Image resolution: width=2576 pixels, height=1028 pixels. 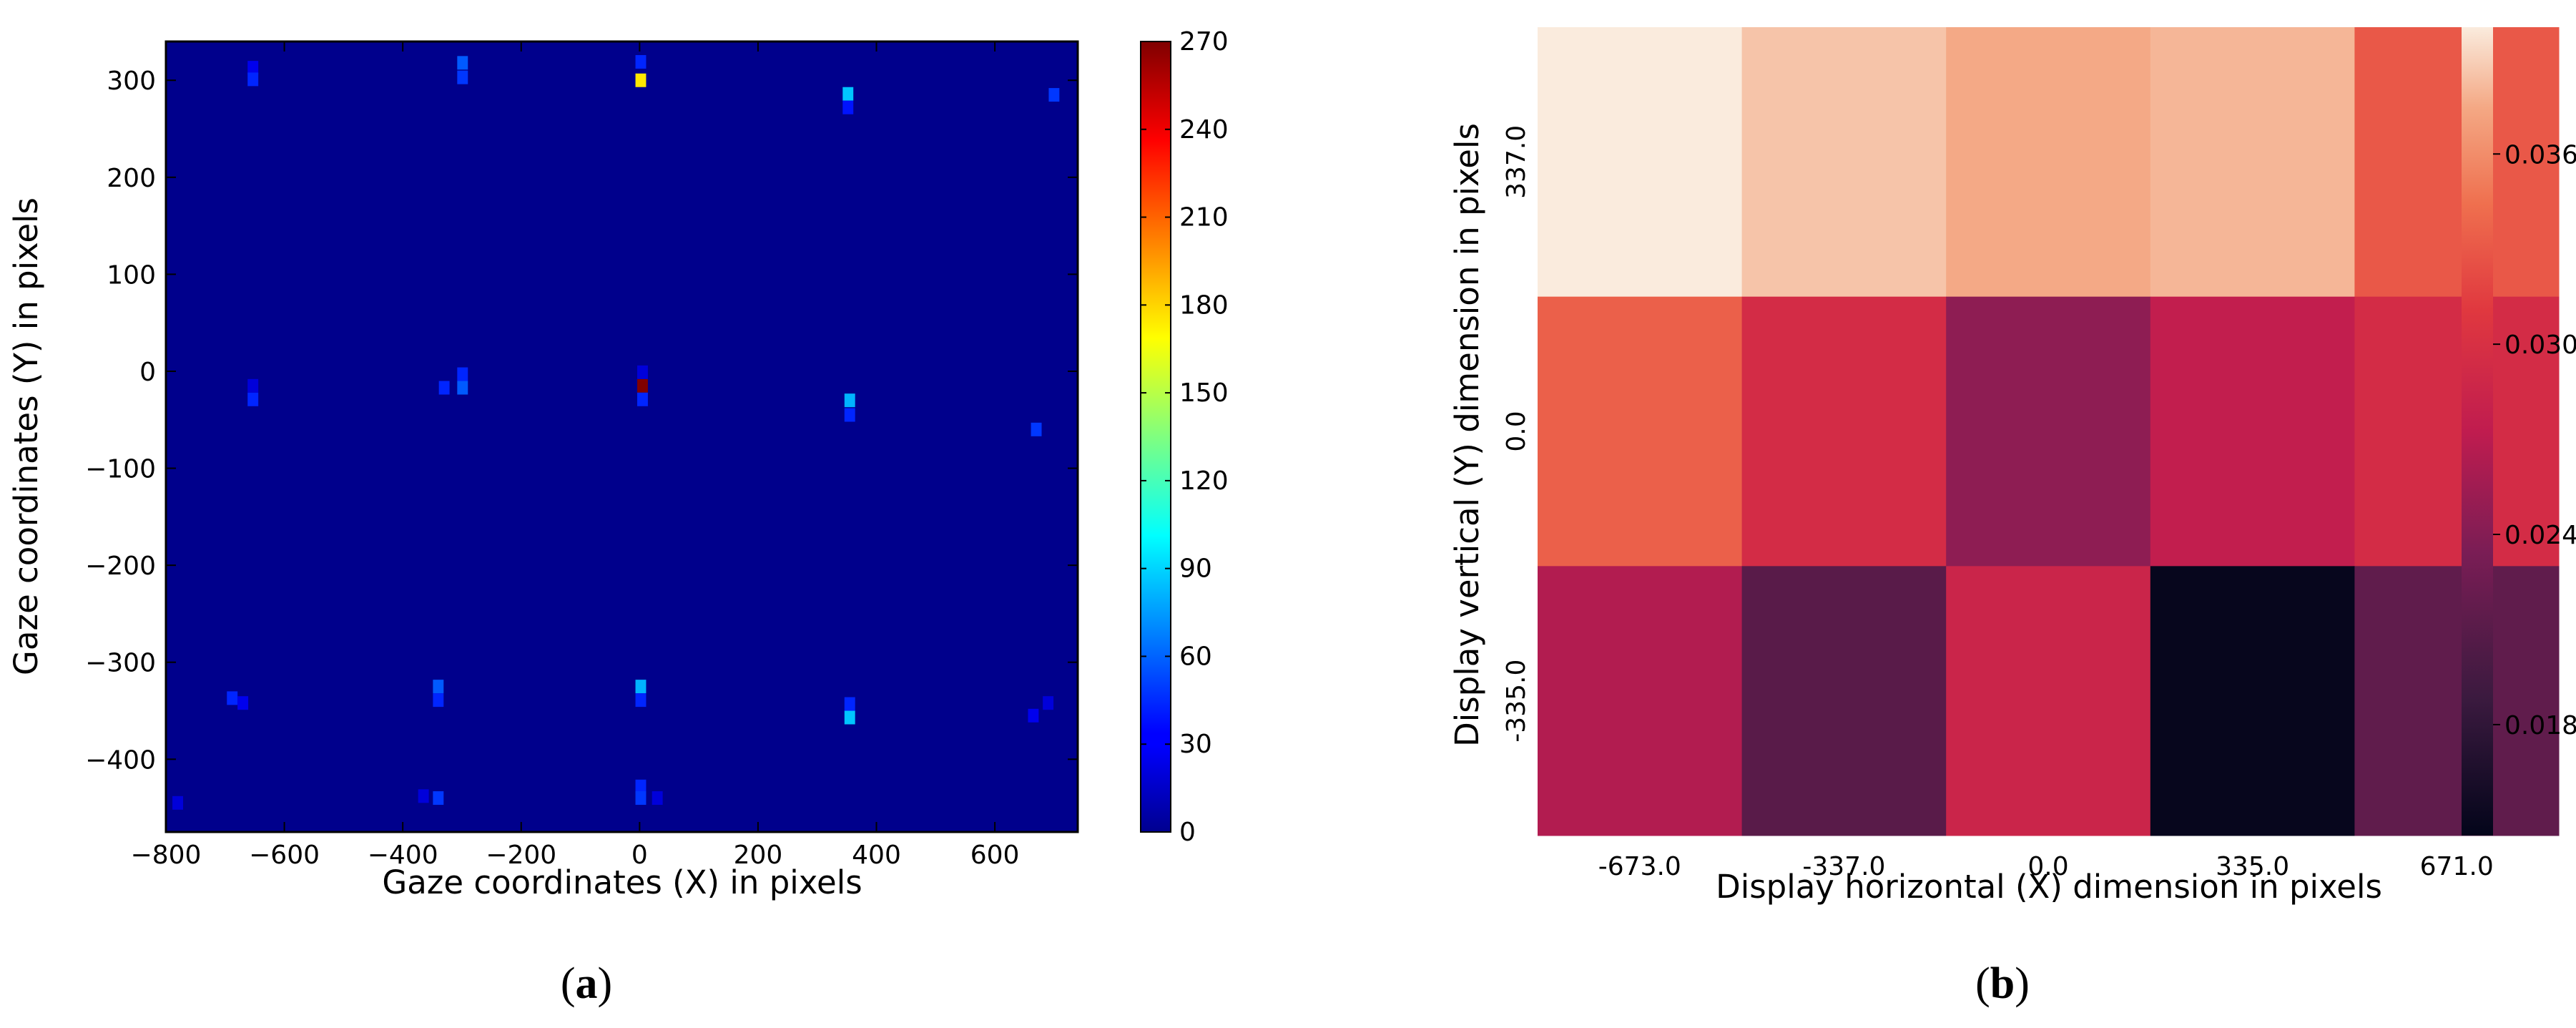 I want to click on panel-b-caption-letter: b, so click(x=2003, y=983).